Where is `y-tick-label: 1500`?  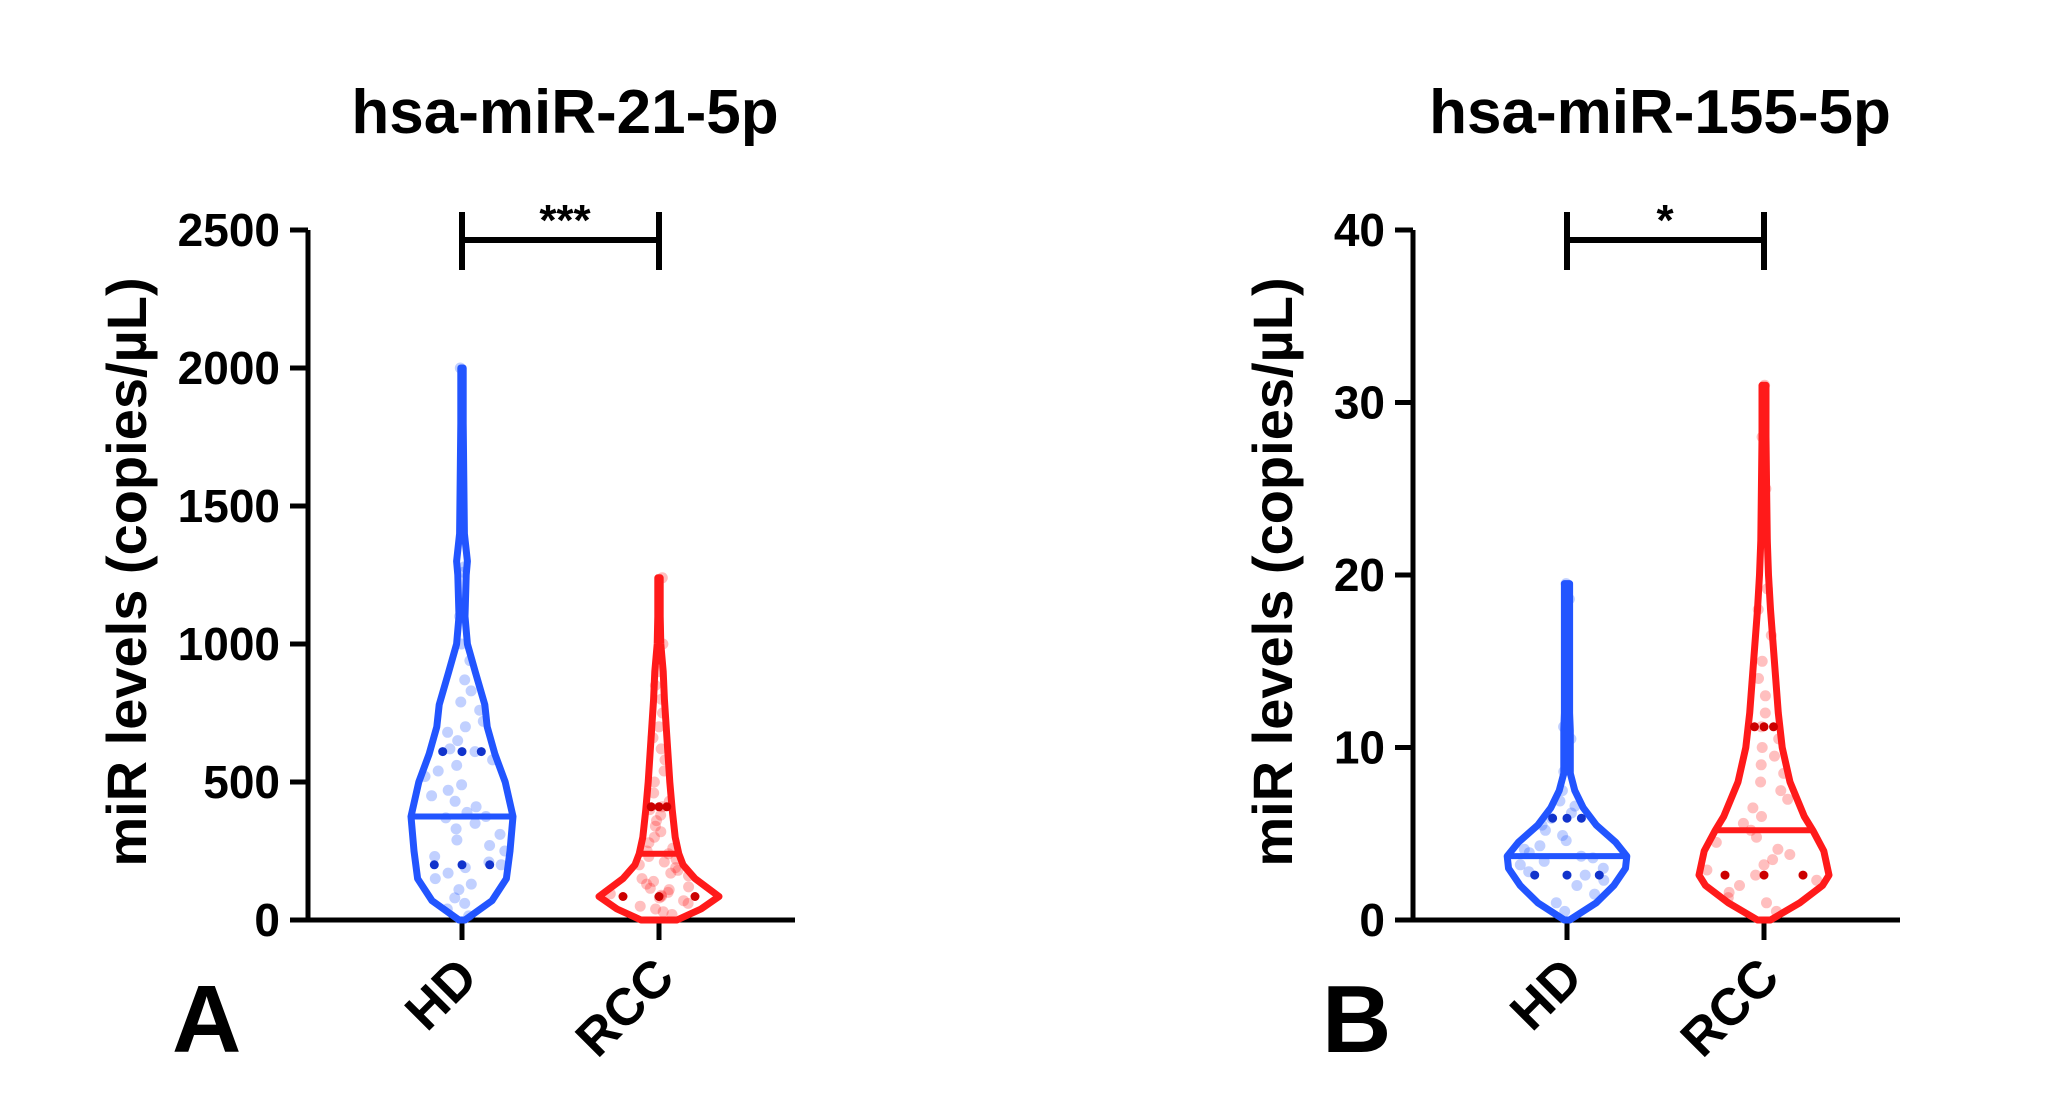
y-tick-label: 1500 is located at coordinates (229, 506).